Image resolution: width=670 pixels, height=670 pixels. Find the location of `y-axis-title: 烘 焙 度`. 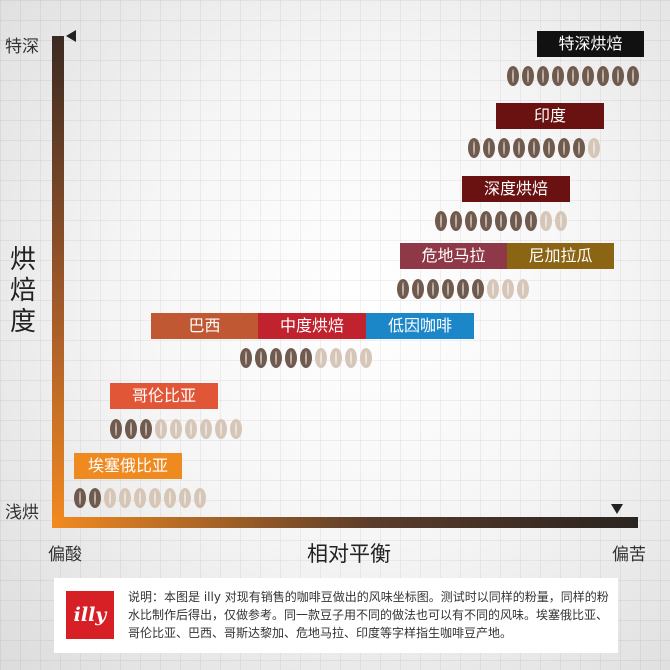

y-axis-title: 烘 焙 度 is located at coordinates (26, 291).